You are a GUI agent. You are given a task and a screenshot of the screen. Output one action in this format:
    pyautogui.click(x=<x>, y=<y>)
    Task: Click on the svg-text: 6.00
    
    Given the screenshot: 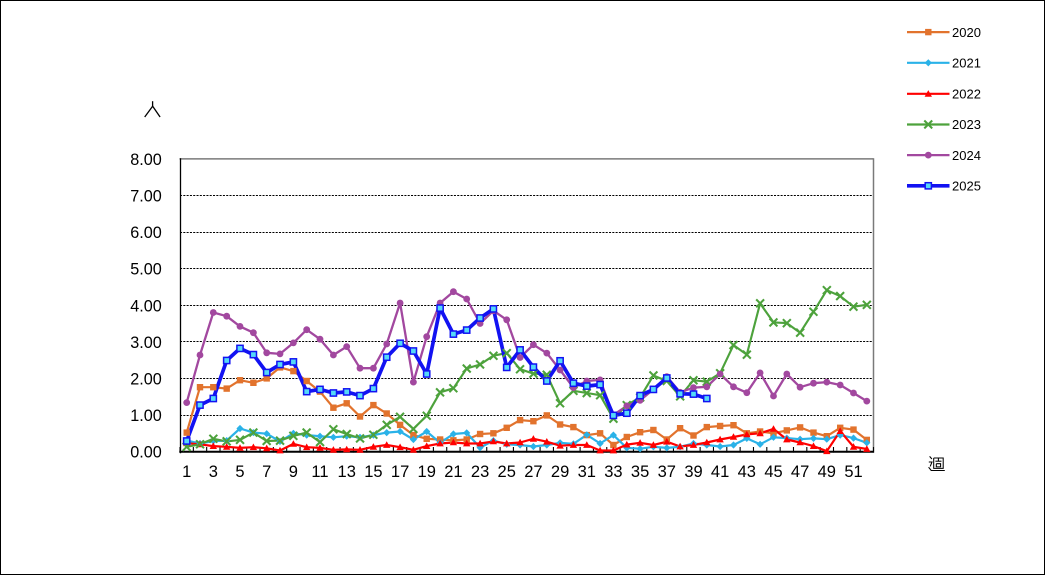 What is the action you would take?
    pyautogui.click(x=146, y=233)
    